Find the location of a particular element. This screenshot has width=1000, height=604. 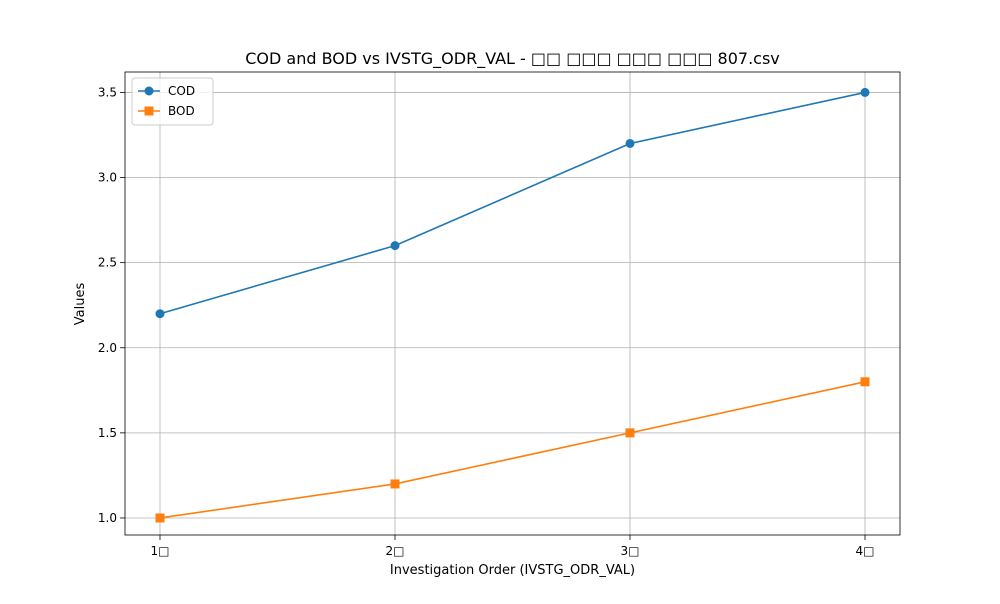

y-axis-label: Values is located at coordinates (80, 304).